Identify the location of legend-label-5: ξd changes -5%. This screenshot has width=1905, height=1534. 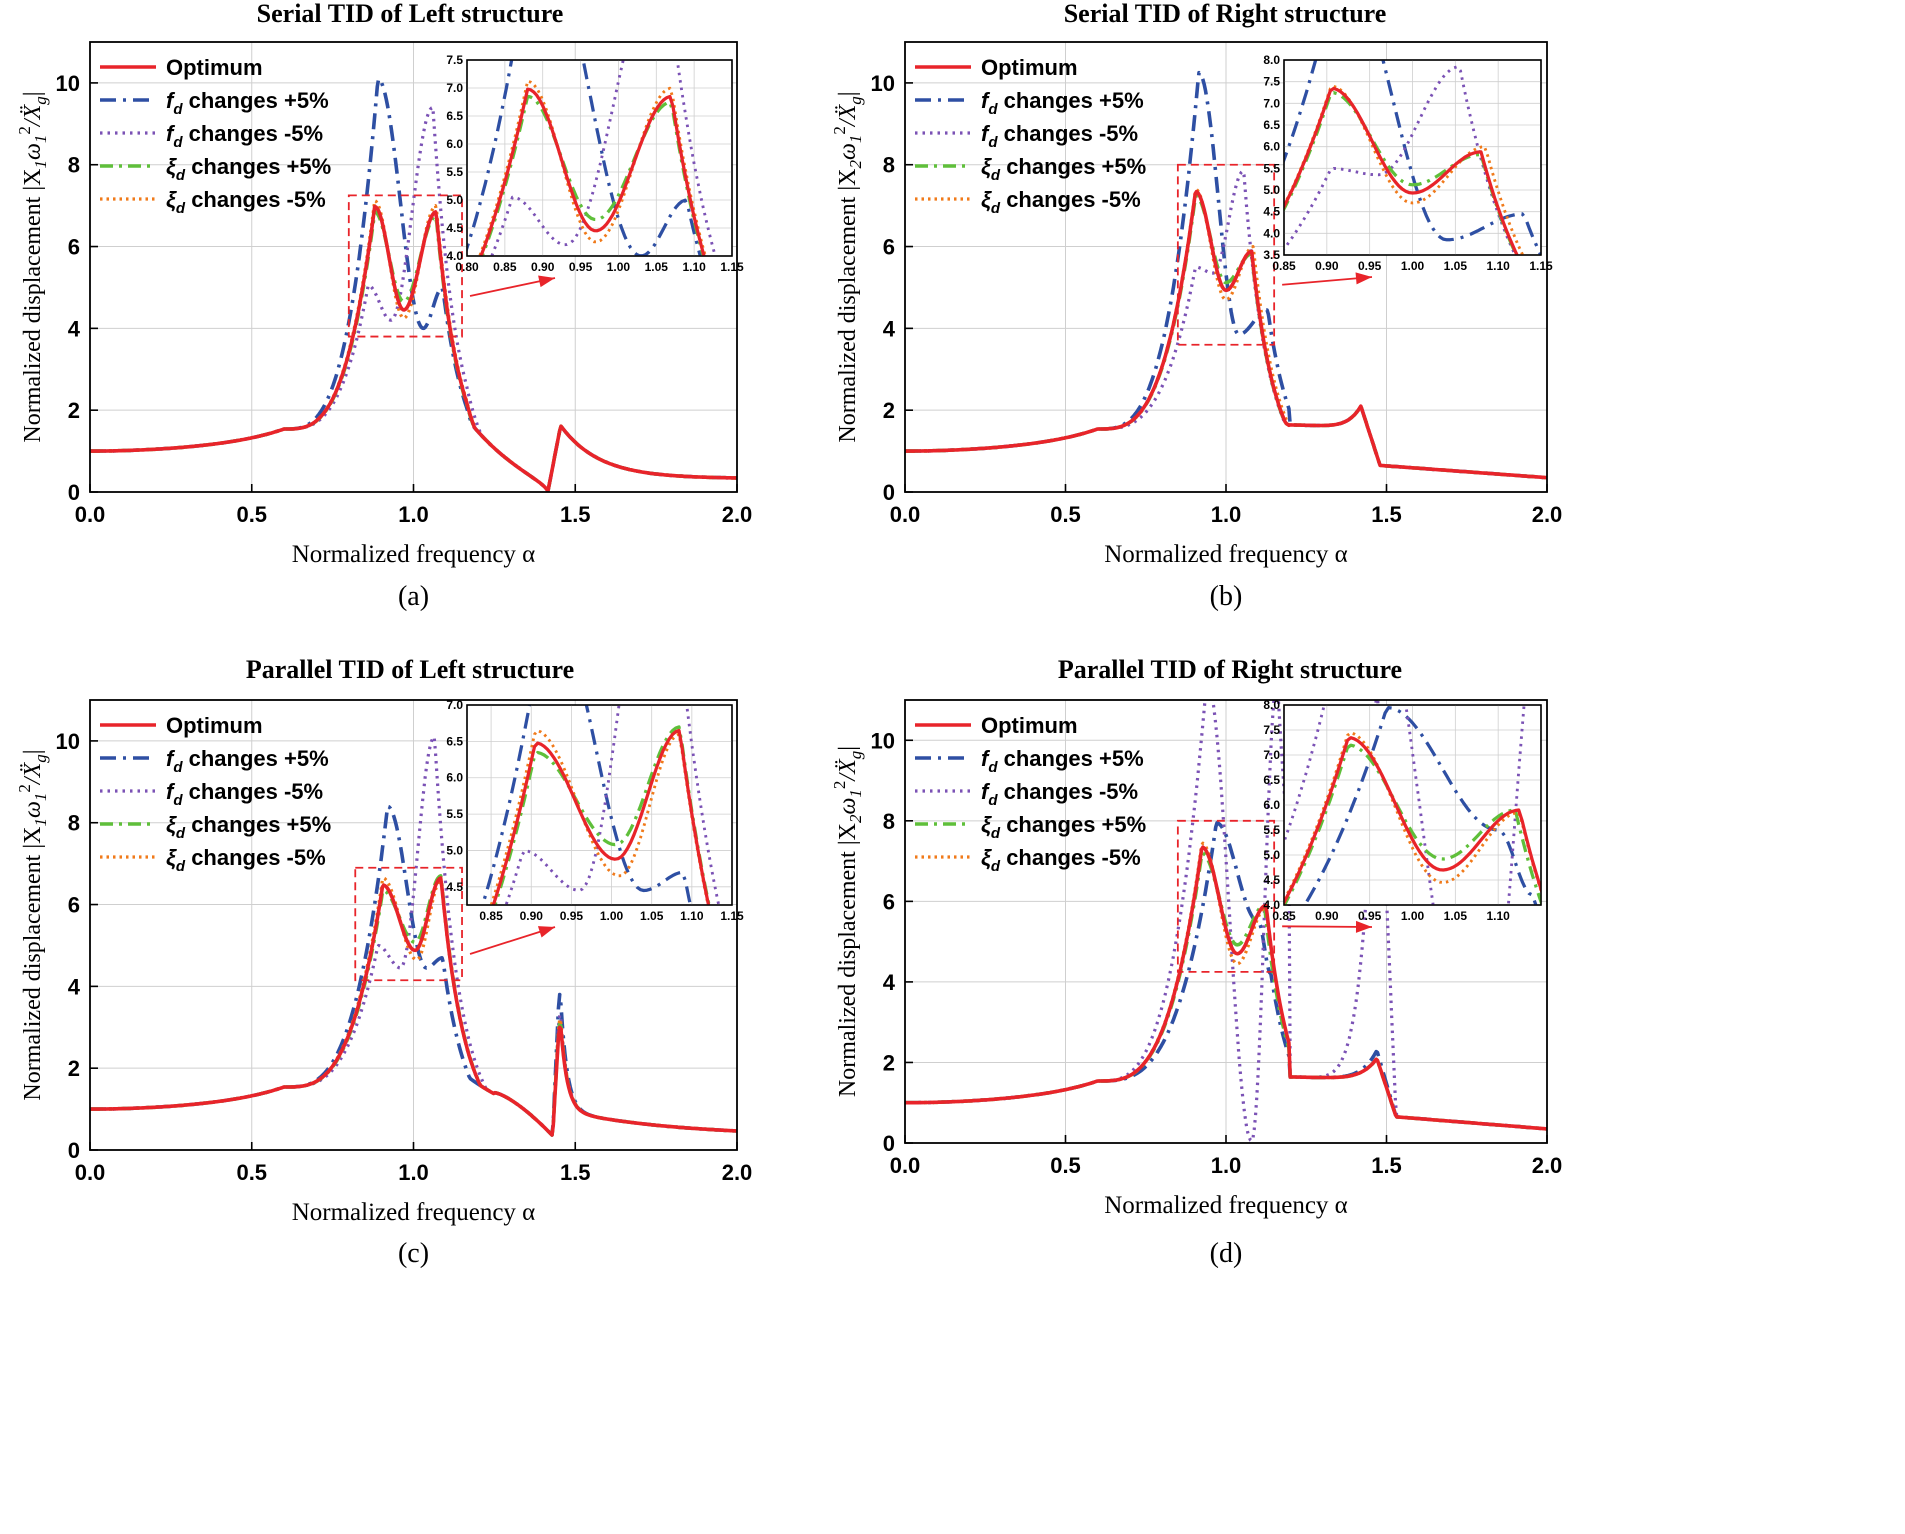
(246, 202).